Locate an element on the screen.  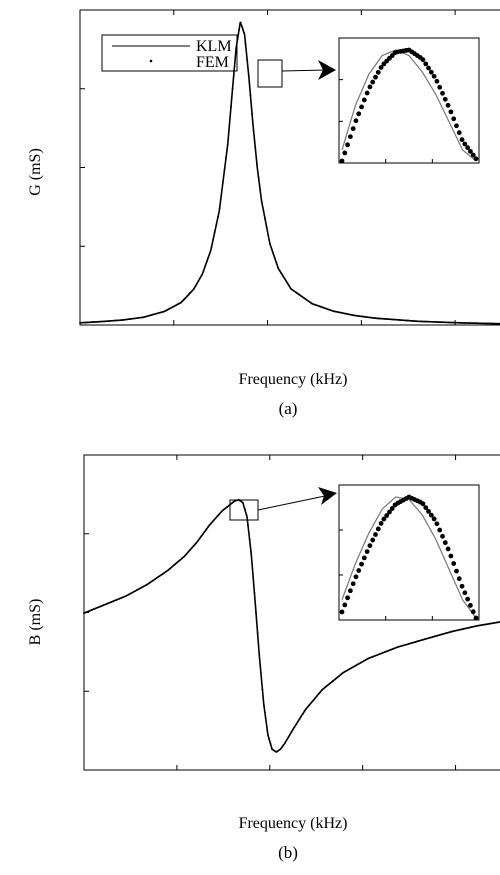
inset-data-a is located at coordinates (409, 105).